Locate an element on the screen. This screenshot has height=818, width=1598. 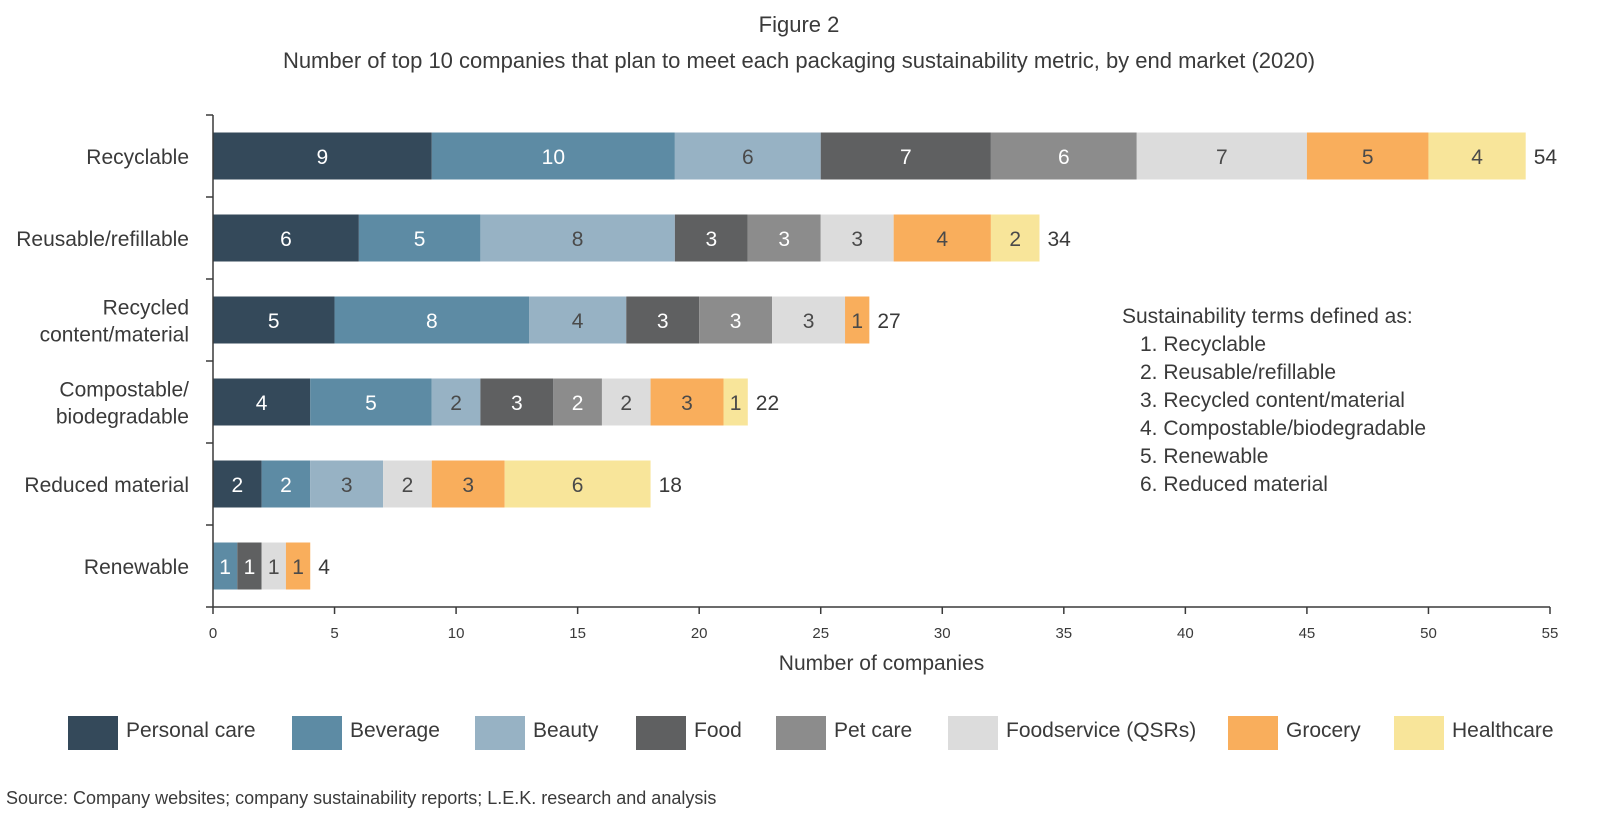
legend-label: Personal care is located at coordinates (191, 730).